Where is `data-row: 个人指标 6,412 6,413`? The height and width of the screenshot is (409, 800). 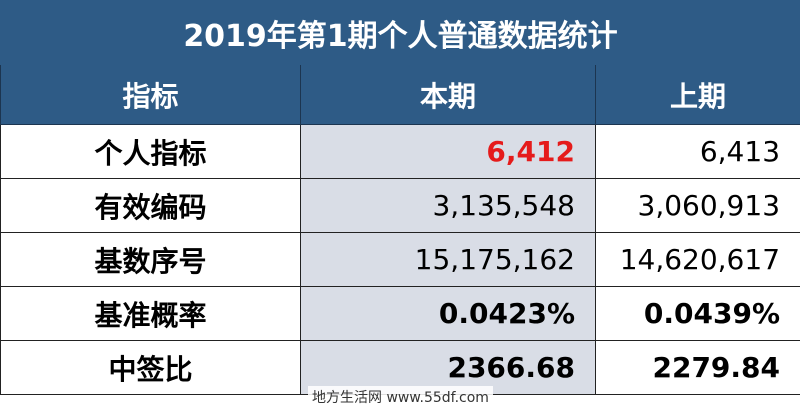 data-row: 个人指标 6,412 6,413 is located at coordinates (400, 151).